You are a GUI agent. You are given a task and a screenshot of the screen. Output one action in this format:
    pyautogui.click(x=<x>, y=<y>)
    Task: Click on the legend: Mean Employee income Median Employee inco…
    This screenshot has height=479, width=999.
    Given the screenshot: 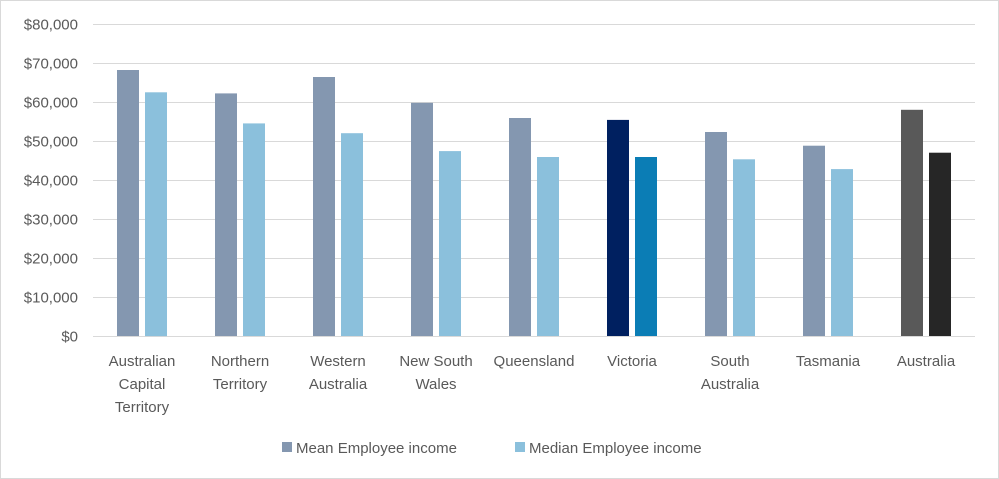 What is the action you would take?
    pyautogui.click(x=492, y=448)
    